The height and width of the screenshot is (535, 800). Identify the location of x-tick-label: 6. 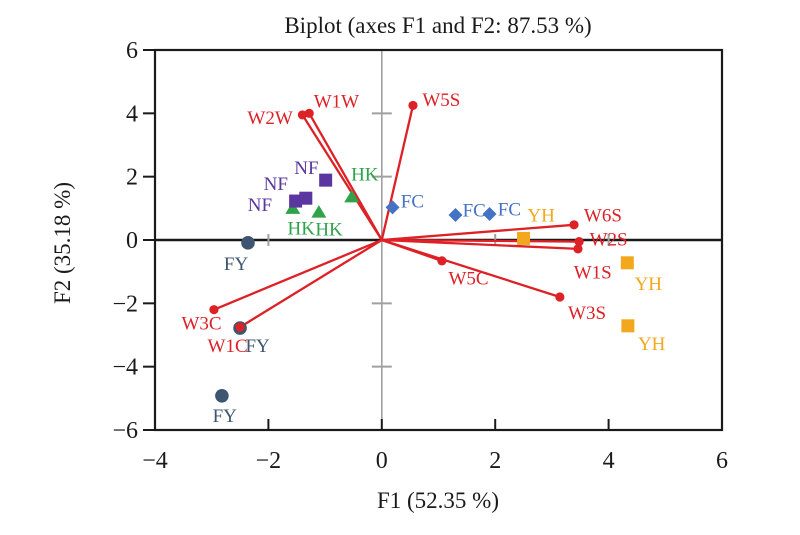
(722, 461).